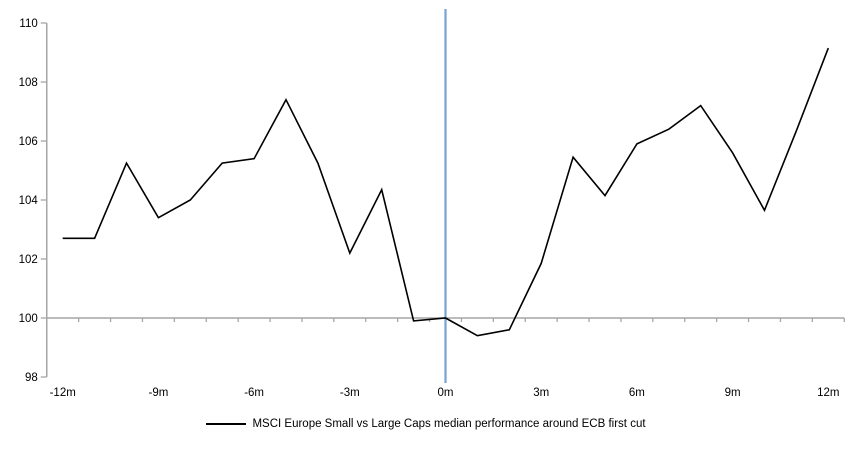  I want to click on x-axis-label: 9m, so click(733, 393).